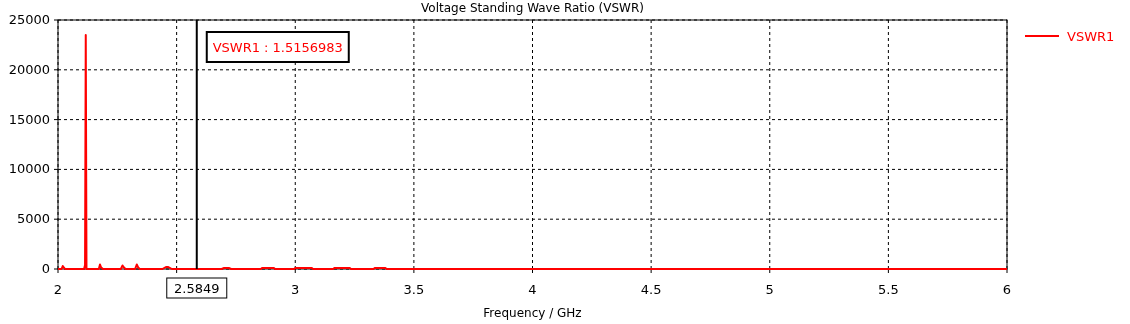  I want to click on x-tick-label: 3, so click(295, 289).